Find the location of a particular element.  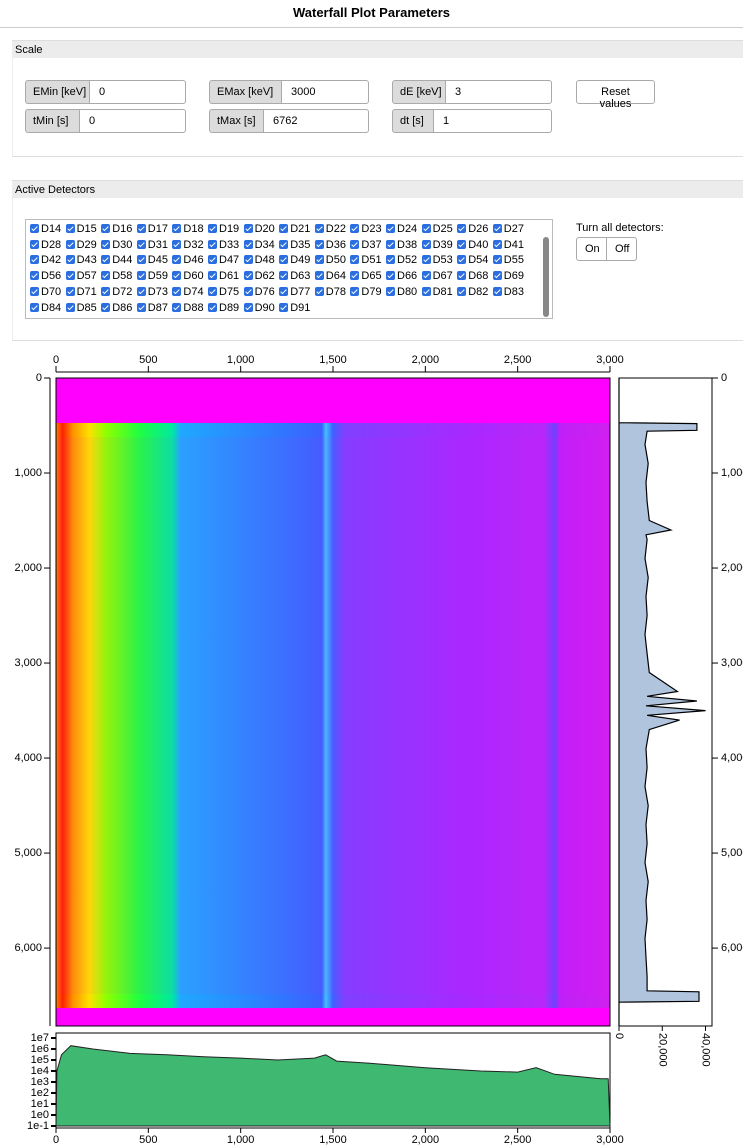

detector-checkbox: D32 is located at coordinates (188, 245).